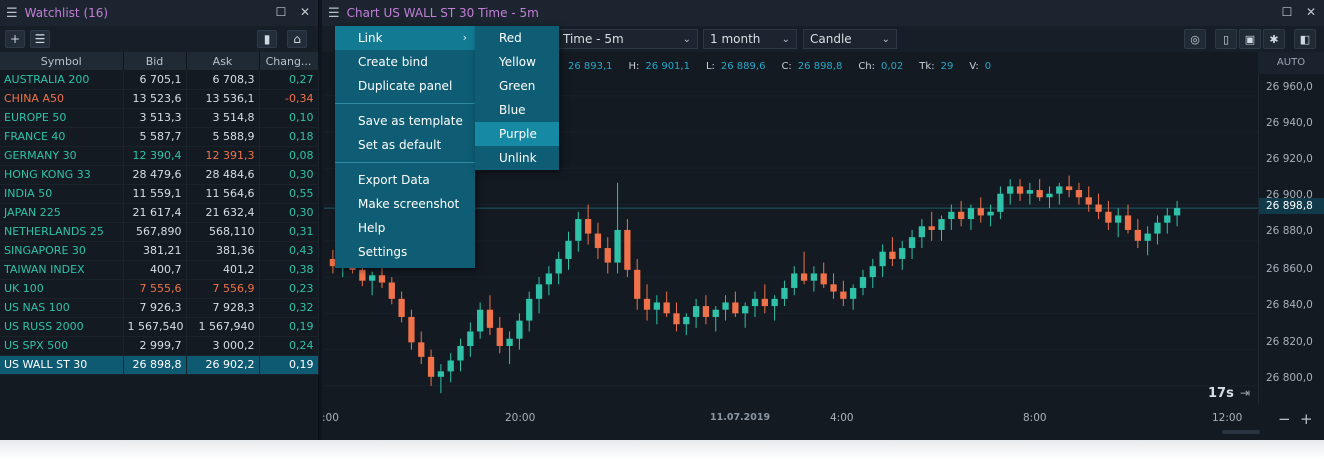  I want to click on indicator-icon: ◎, so click(1195, 39).